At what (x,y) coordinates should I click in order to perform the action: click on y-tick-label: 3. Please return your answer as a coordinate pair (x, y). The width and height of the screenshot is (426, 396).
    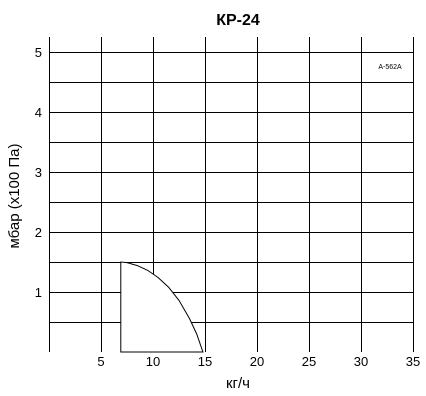
    Looking at the image, I should click on (38, 172).